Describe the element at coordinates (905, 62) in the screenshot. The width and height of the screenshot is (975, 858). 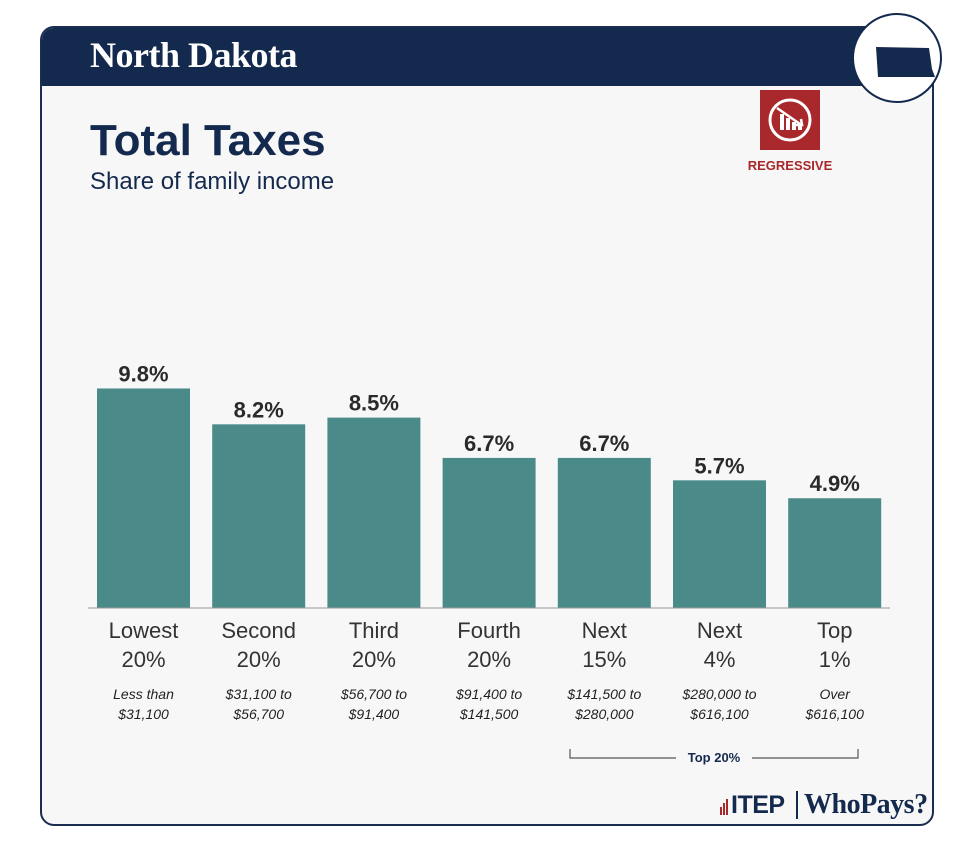
I see `north-dakota-map-icon` at that location.